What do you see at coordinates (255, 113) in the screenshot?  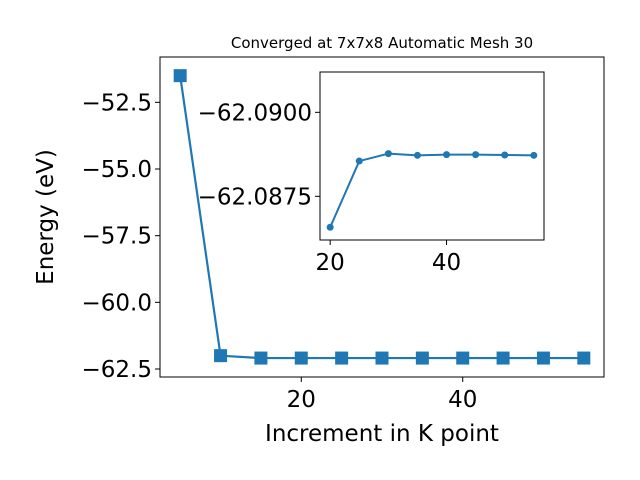 I see `inset-y-tick-label: −62.0900` at bounding box center [255, 113].